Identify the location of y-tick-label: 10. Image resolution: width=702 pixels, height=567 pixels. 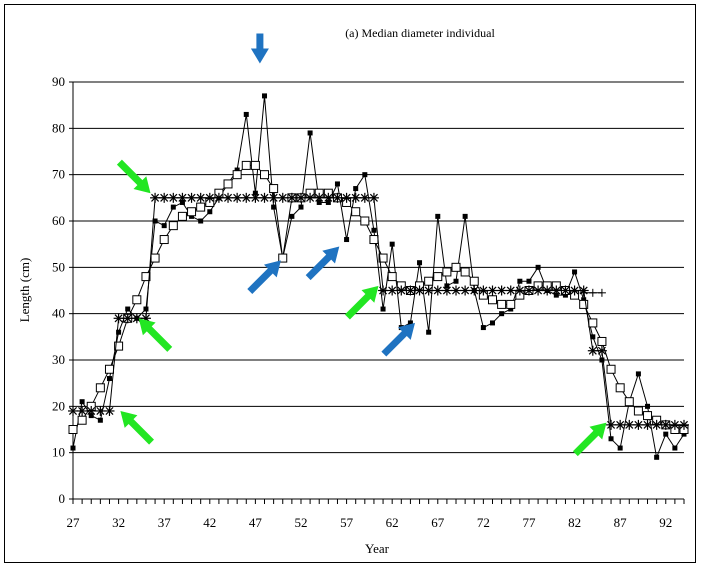
(58, 452).